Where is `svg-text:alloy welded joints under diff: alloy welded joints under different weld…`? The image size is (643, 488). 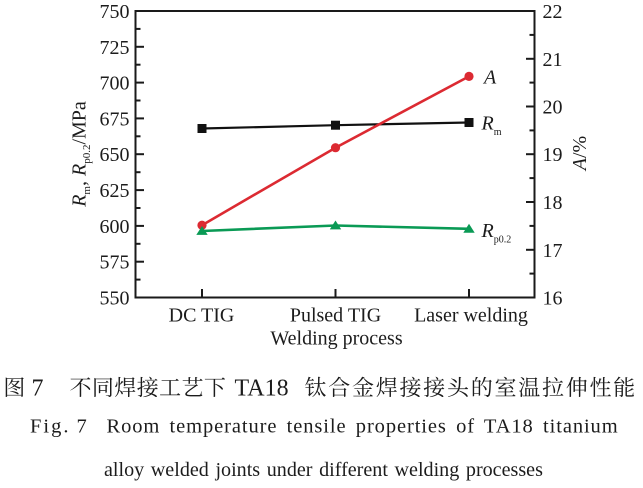
svg-text:alloy welded joints under diff: alloy welded joints under different weld… is located at coordinates (323, 470).